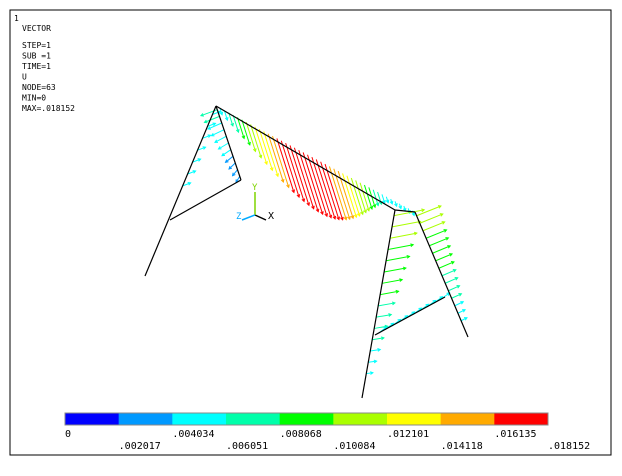 This screenshot has width=622, height=476. Describe the element at coordinates (515, 434) in the screenshot. I see `legend-label: .016135` at that location.